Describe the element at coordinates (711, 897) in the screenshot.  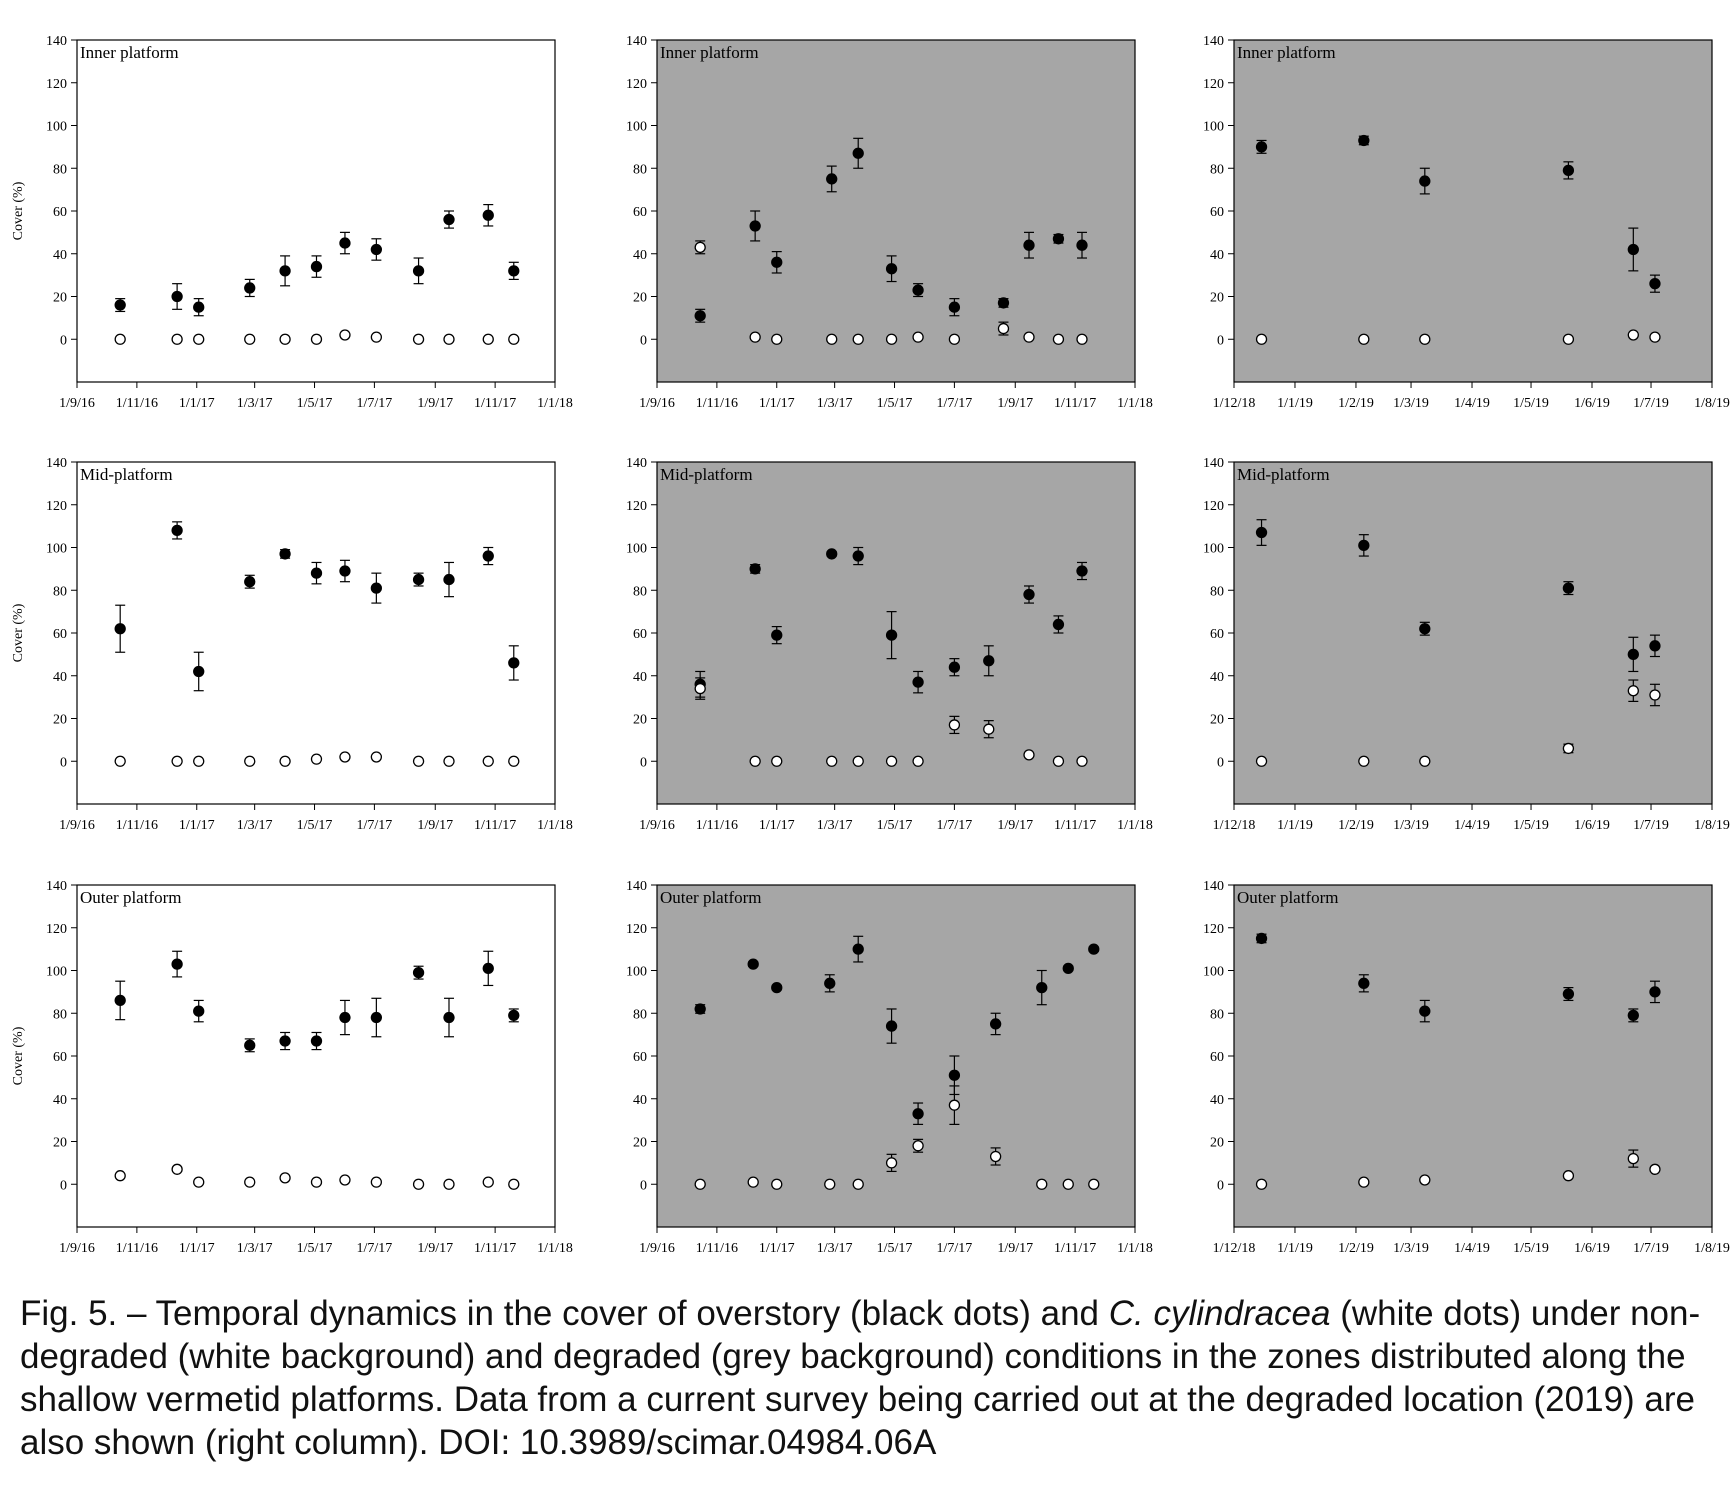
I see `panel-title: Outer platform` at that location.